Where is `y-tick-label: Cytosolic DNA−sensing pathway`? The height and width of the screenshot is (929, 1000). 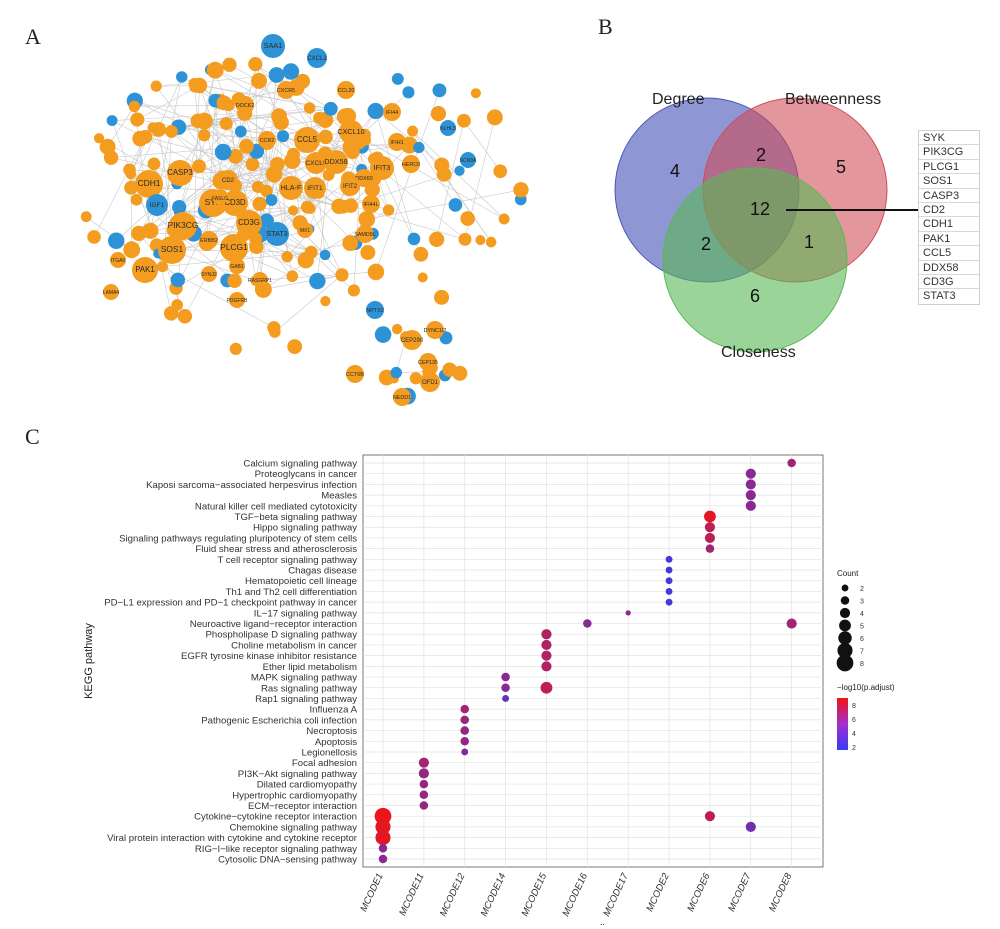
y-tick-label: Cytosolic DNA−sensing pathway is located at coordinates (287, 860).